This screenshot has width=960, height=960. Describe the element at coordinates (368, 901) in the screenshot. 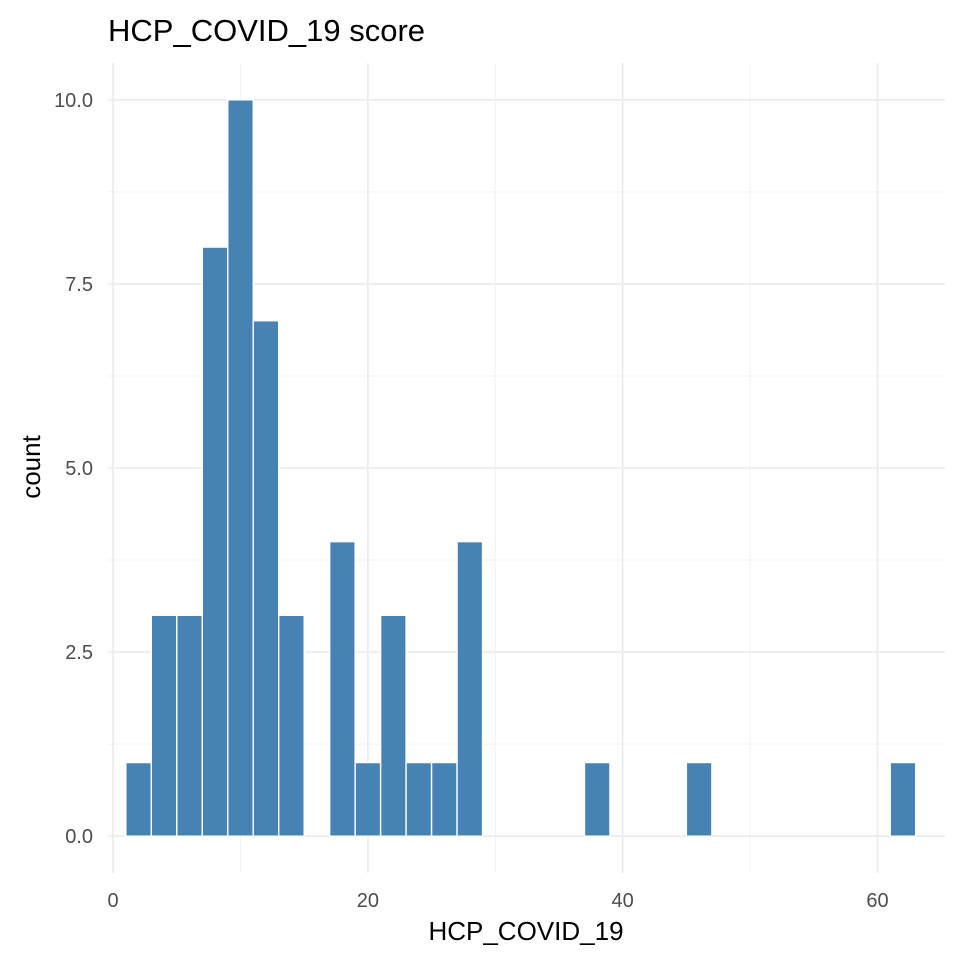

I see `x-tick-label: 20` at that location.